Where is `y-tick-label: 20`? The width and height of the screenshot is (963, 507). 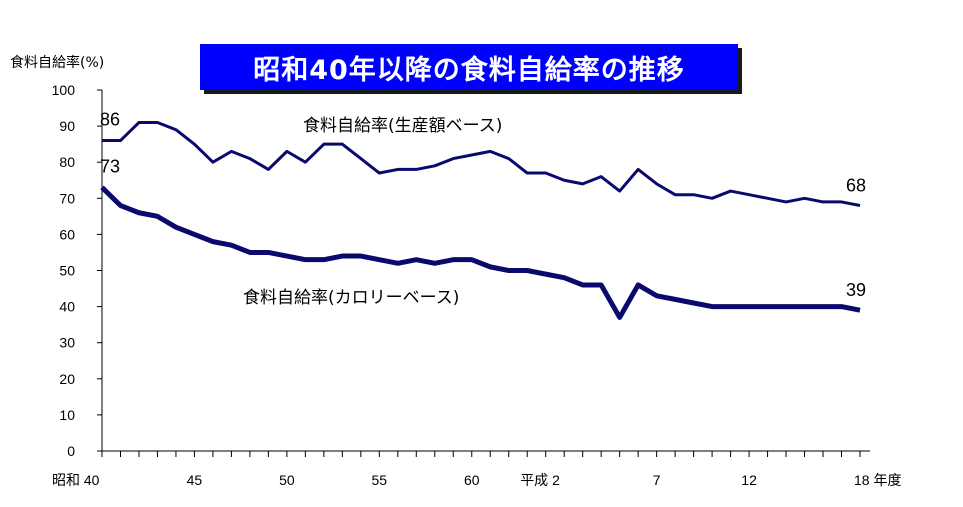 y-tick-label: 20 is located at coordinates (67, 379).